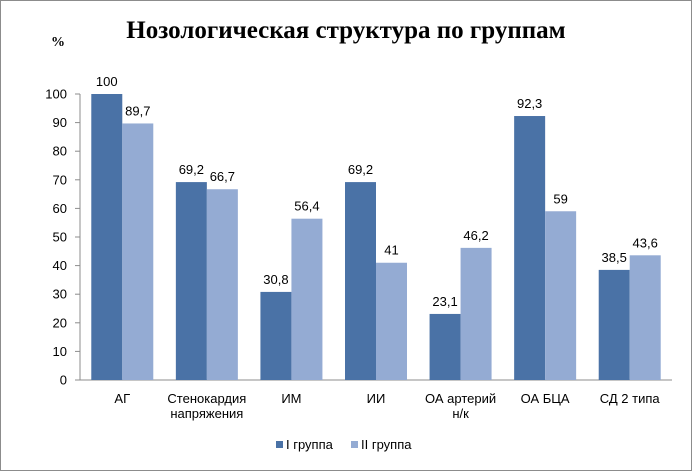  Describe the element at coordinates (376, 398) in the screenshot. I see `category-label: ИИ` at that location.